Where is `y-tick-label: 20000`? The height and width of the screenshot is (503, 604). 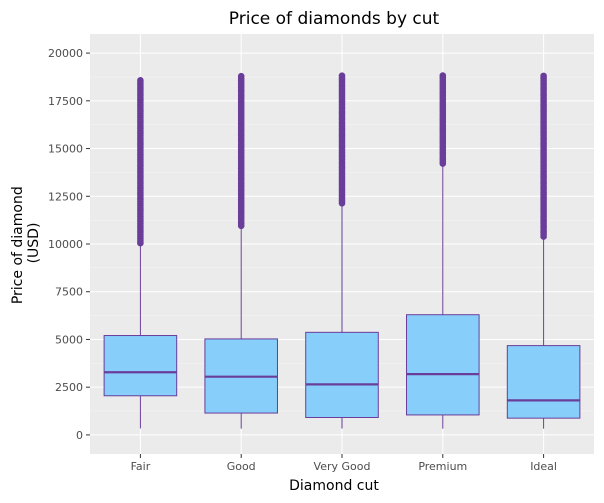 y-tick-label: 20000 is located at coordinates (65, 53).